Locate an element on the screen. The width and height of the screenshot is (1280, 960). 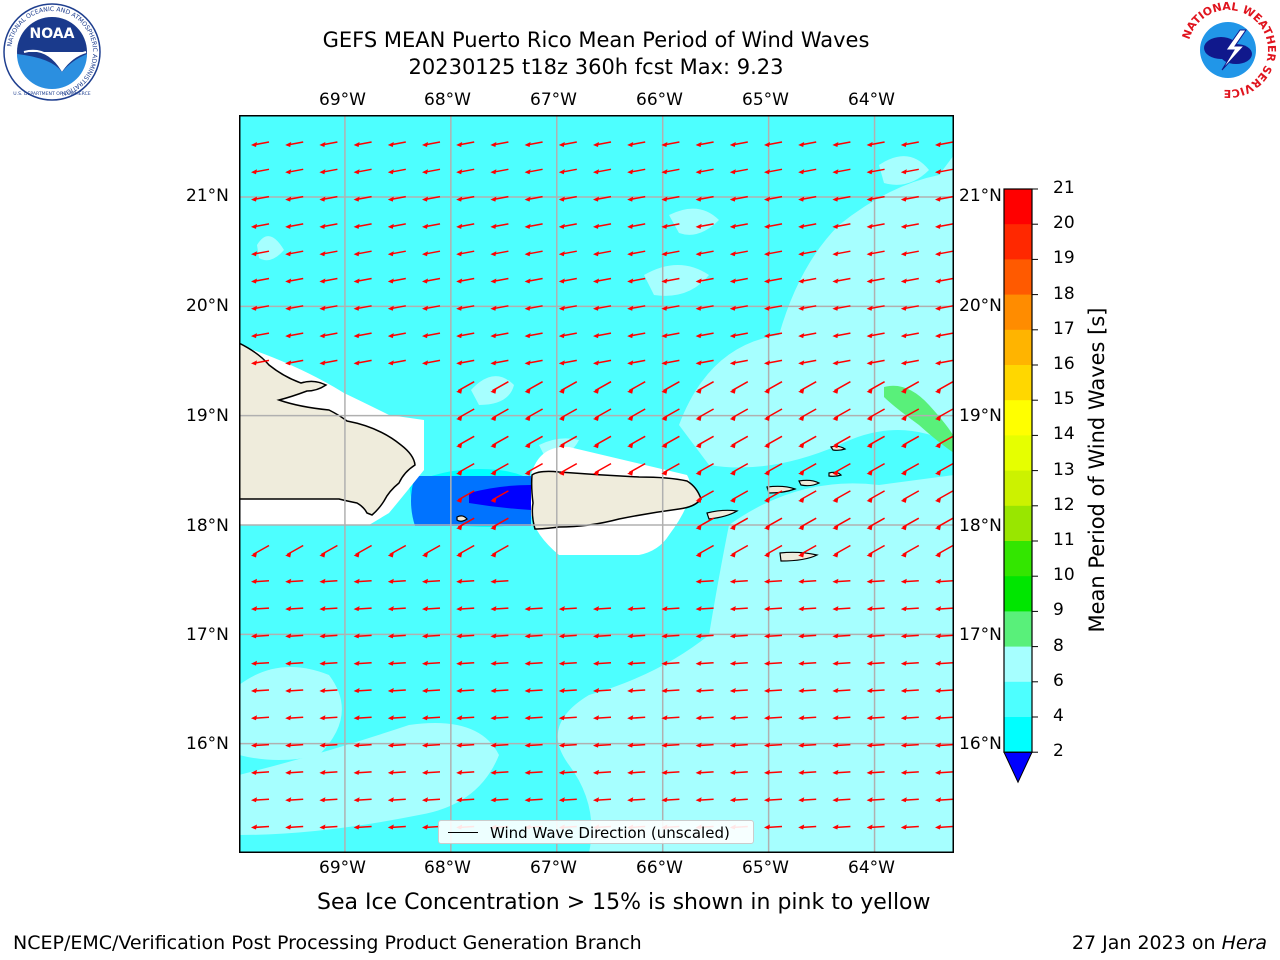
lon-tick-bottom-65w: 65°W is located at coordinates (765, 868).